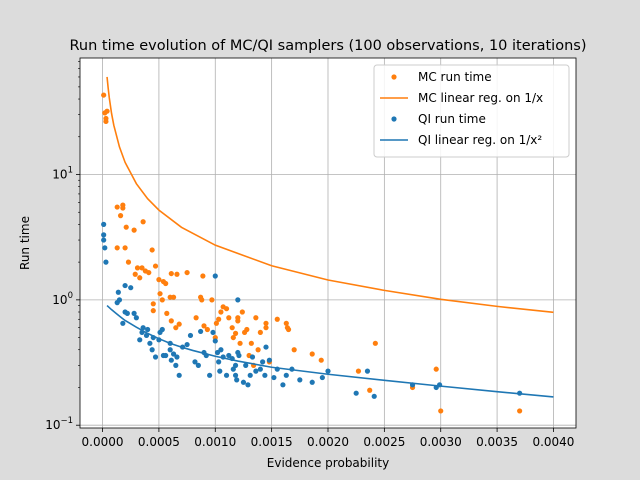 The image size is (640, 480). I want to click on x-tick-label: 0.0010, so click(215, 442).